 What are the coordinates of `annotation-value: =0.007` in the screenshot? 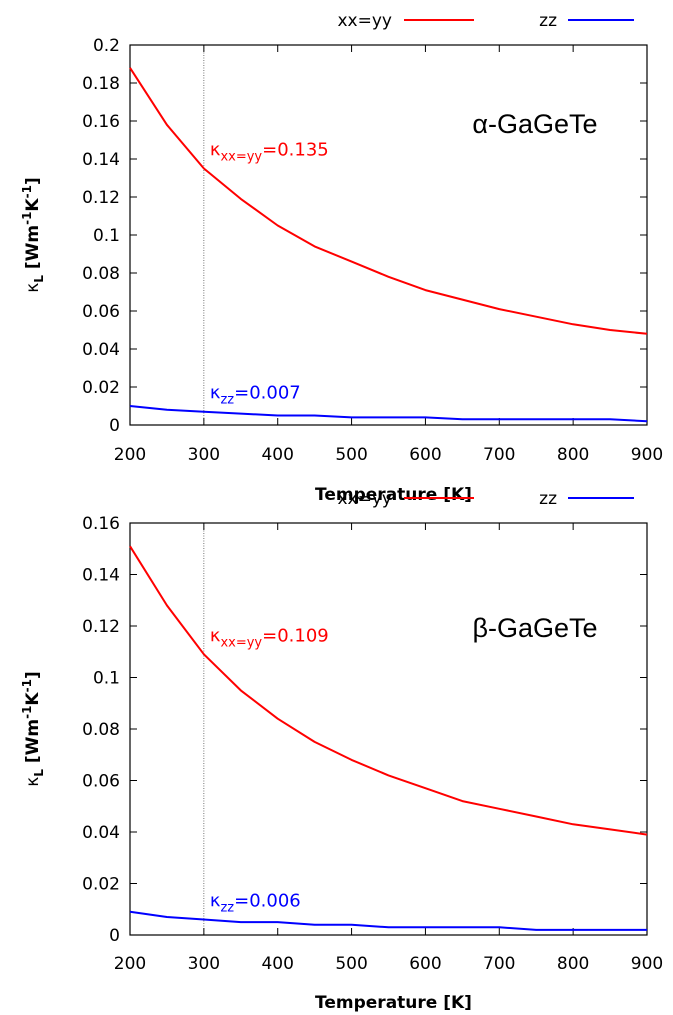 It's located at (267, 393).